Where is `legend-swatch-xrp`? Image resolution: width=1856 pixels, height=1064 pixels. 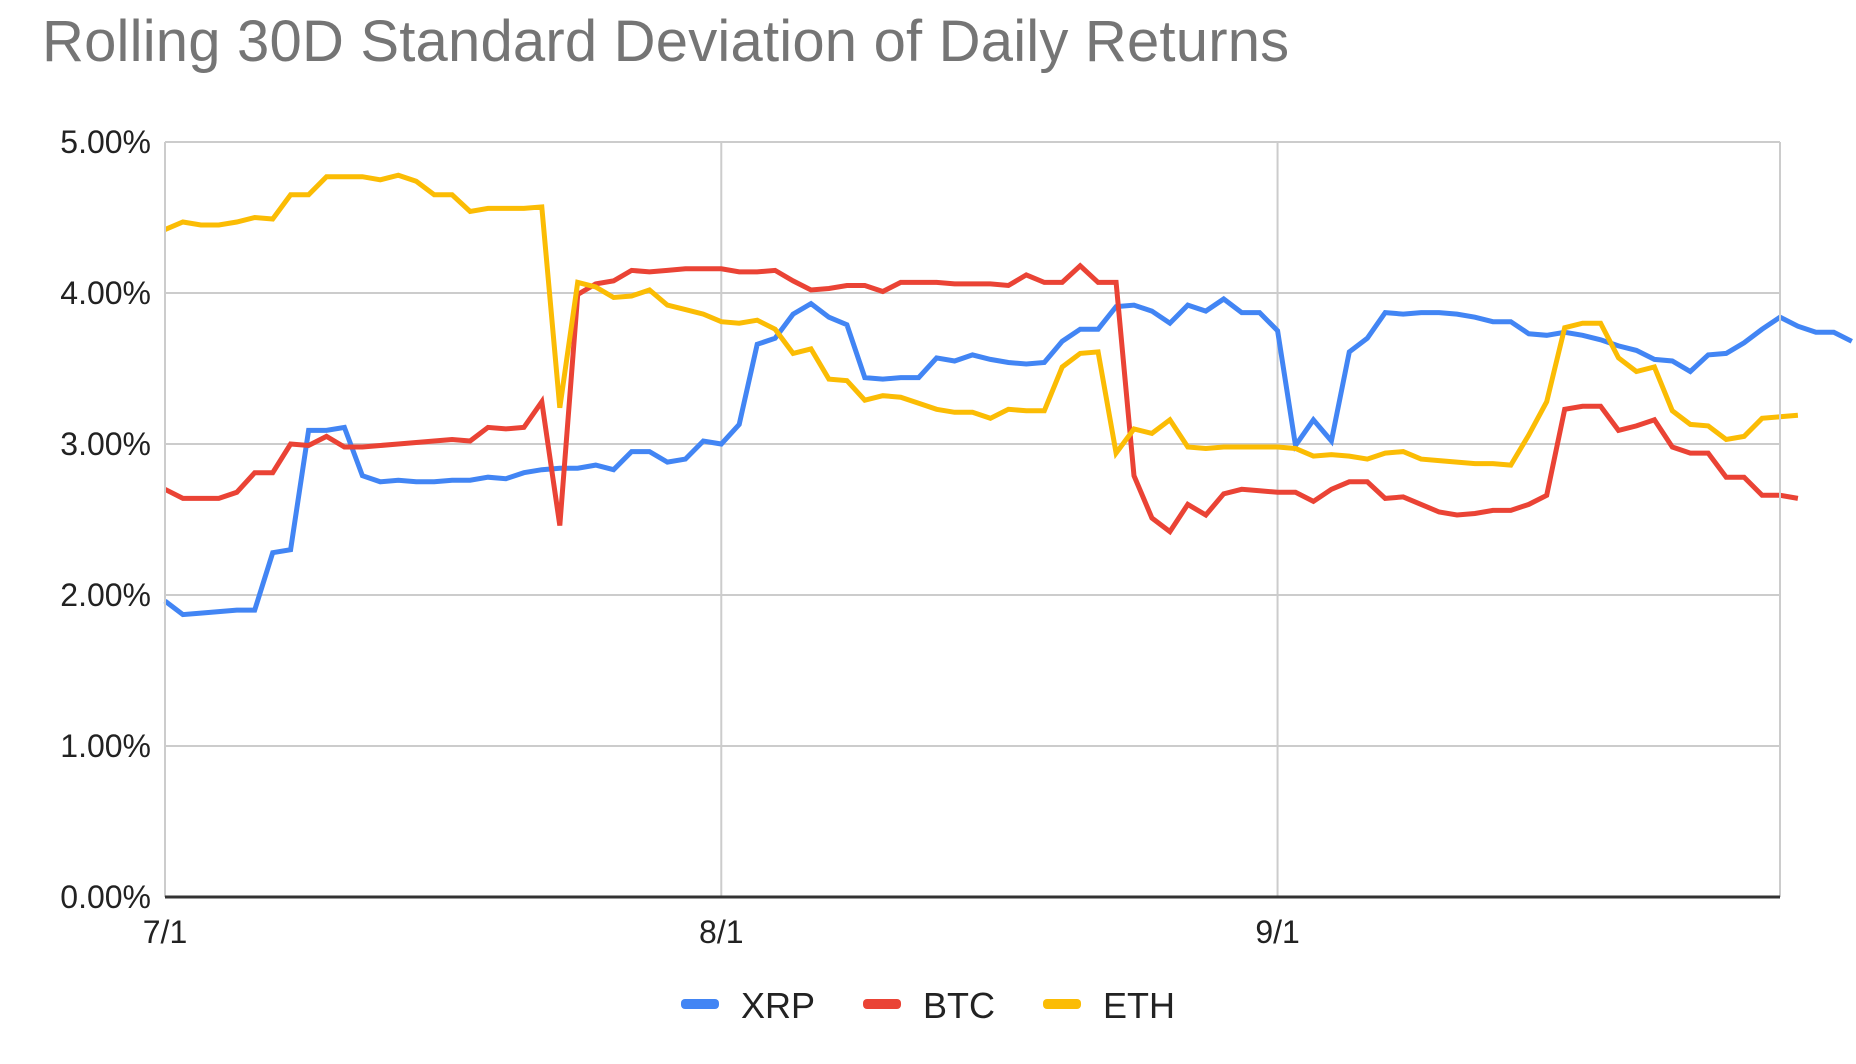
legend-swatch-xrp is located at coordinates (699, 1004).